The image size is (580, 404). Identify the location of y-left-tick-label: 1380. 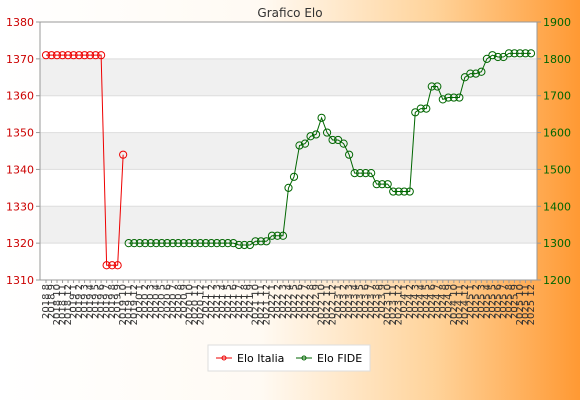
(20, 22).